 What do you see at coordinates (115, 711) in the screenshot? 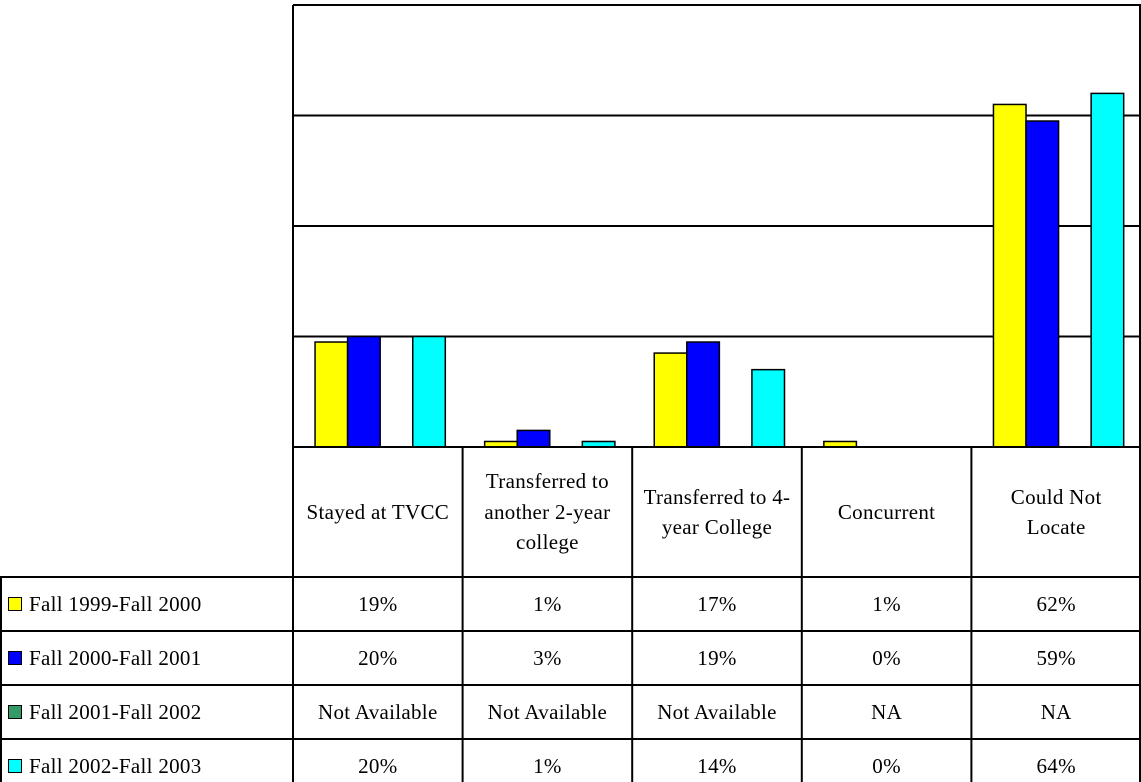
I see `legend-label: Fall 2001-Fall 2002` at bounding box center [115, 711].